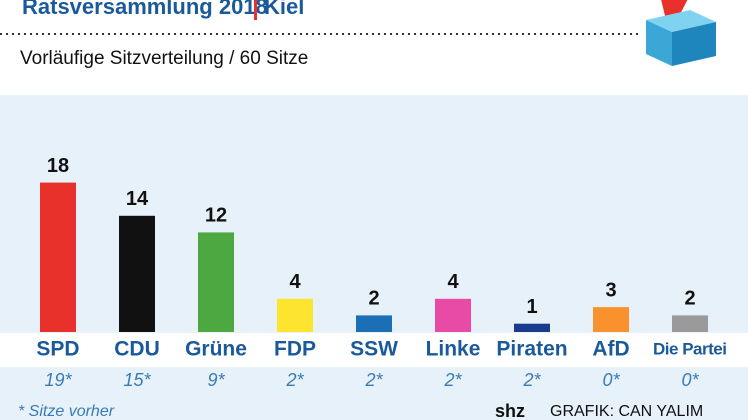 This screenshot has width=748, height=420. Describe the element at coordinates (610, 349) in the screenshot. I see `category-label: AfD` at that location.